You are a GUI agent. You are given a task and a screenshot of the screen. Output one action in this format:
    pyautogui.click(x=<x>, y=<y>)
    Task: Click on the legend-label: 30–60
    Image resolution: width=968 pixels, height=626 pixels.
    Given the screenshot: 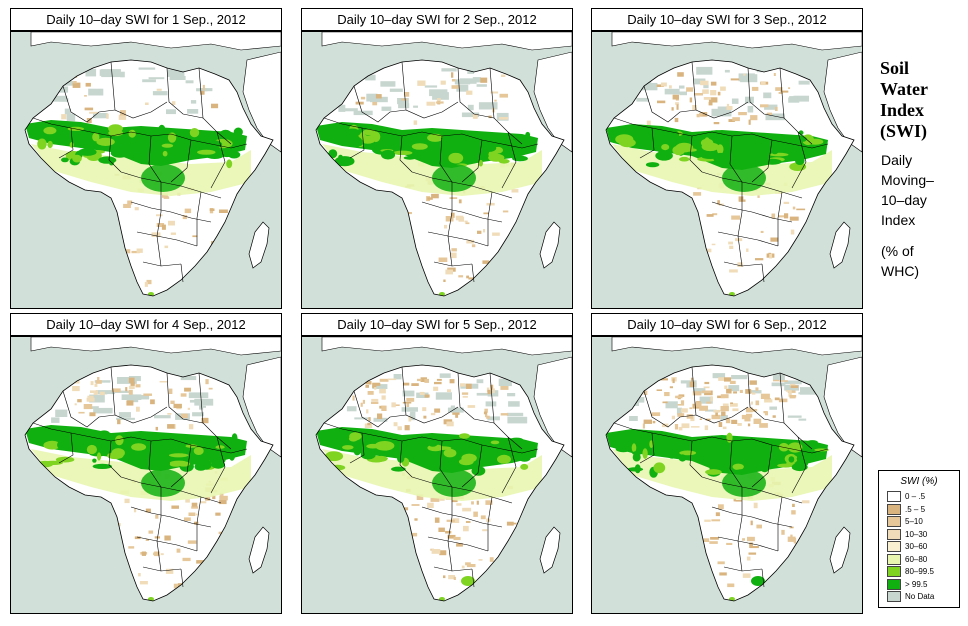 What is the action you would take?
    pyautogui.click(x=916, y=546)
    